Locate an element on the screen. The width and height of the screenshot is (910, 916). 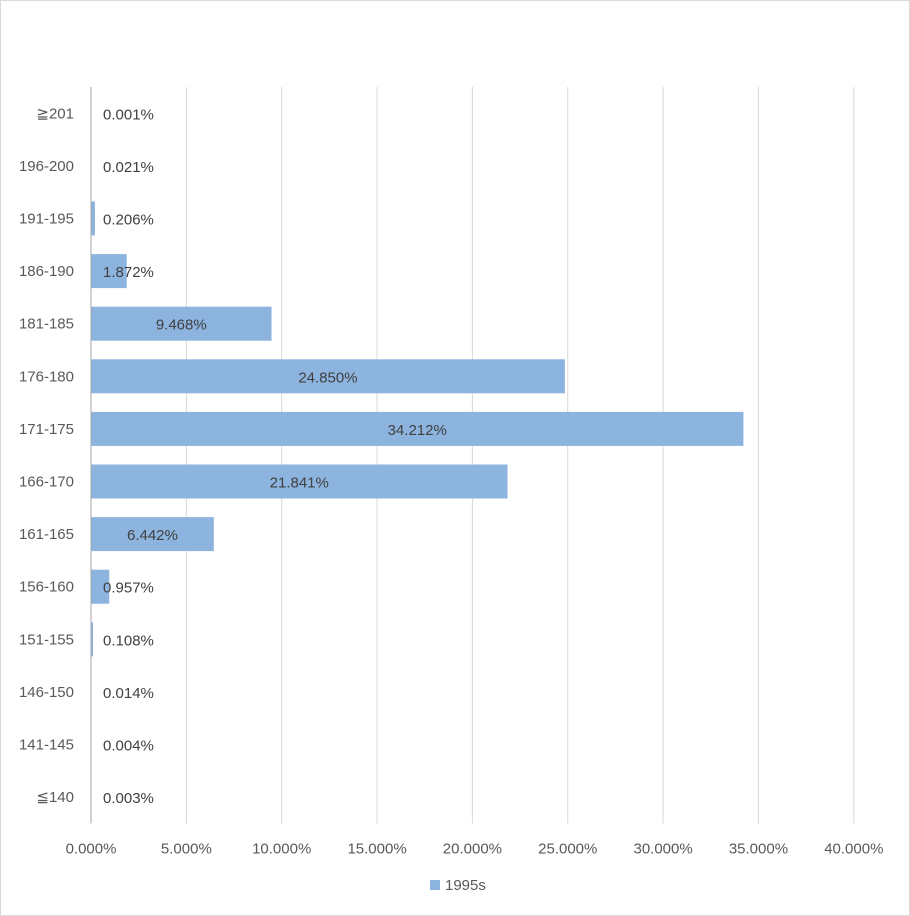
data-label: 0.957% is located at coordinates (128, 588).